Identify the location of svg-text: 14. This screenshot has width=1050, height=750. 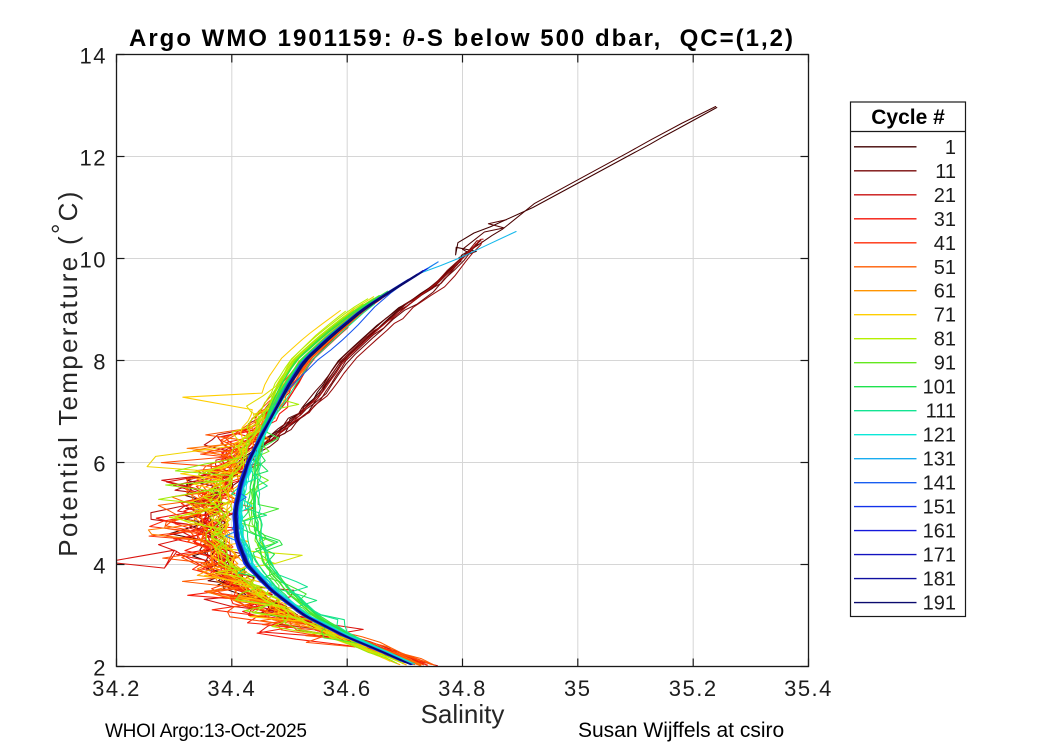
(93, 56).